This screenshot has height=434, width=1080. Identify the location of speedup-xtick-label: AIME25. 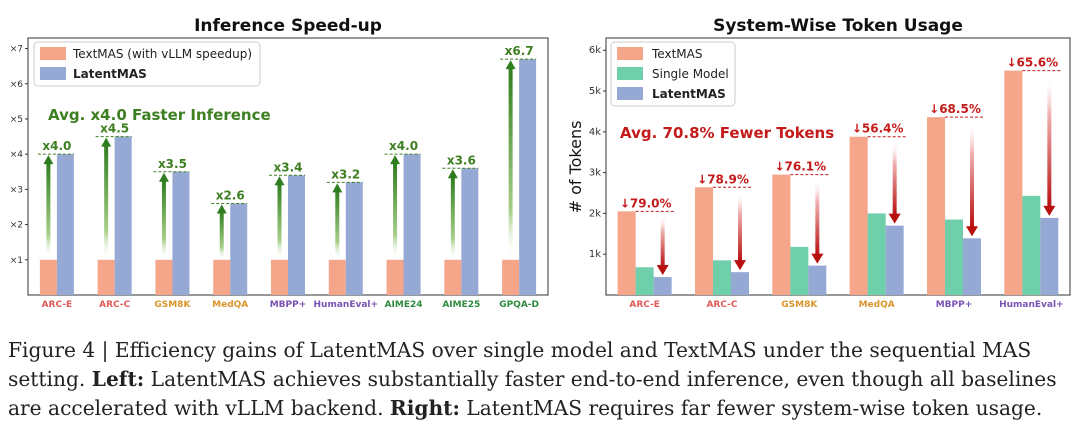
(461, 305).